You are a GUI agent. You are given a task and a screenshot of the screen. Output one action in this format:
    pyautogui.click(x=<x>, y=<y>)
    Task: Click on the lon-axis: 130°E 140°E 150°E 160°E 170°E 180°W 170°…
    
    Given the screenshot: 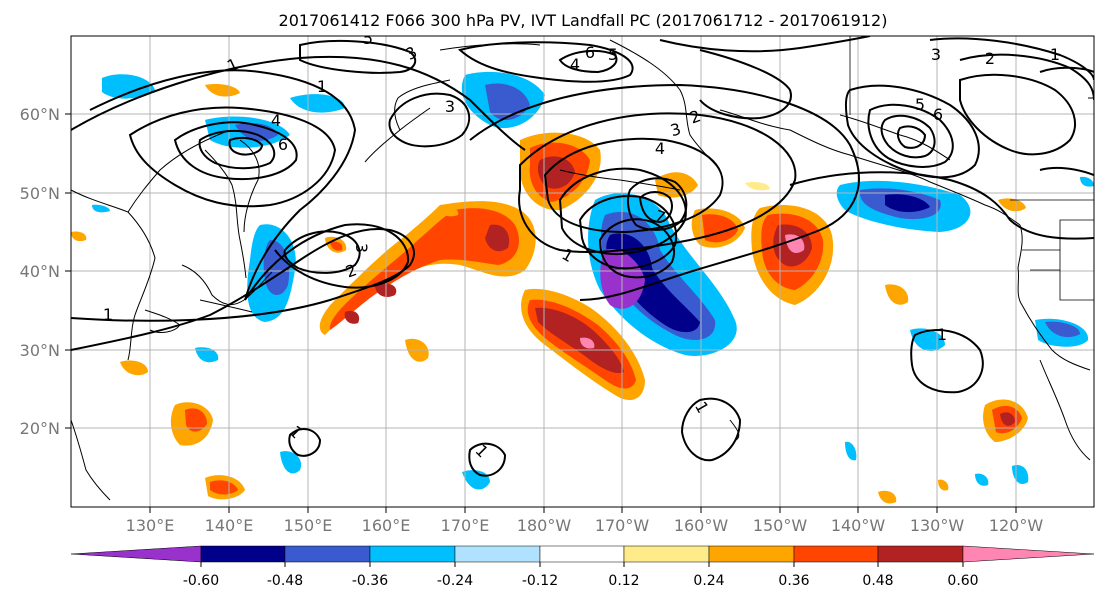 What is the action you would take?
    pyautogui.click(x=585, y=521)
    